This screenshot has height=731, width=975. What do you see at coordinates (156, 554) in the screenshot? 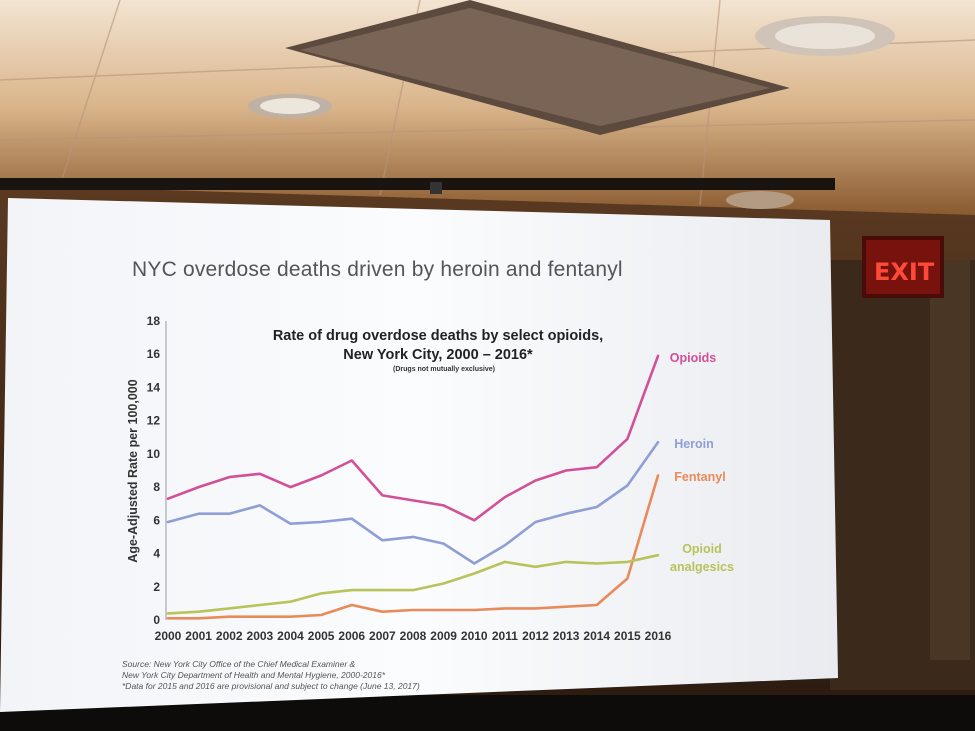
I see `y-tick-label: 4` at bounding box center [156, 554].